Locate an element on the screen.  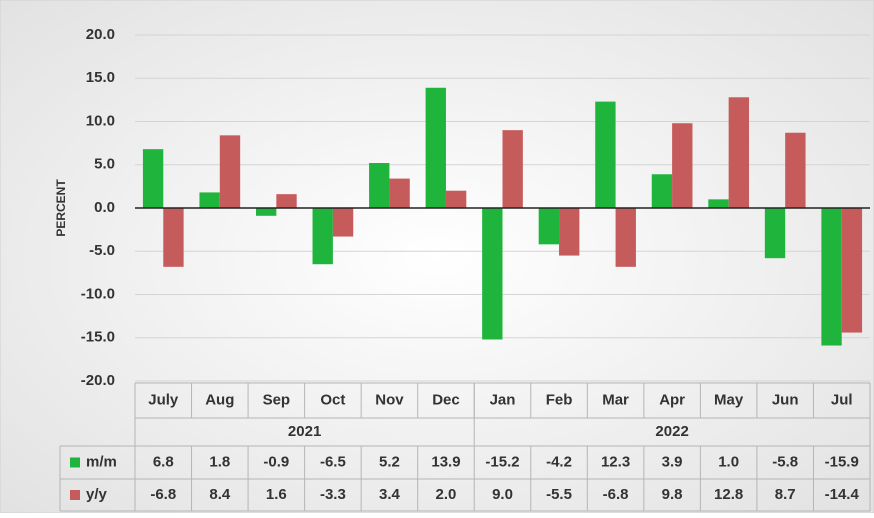
x-tick-label: Jul is located at coordinates (842, 399).